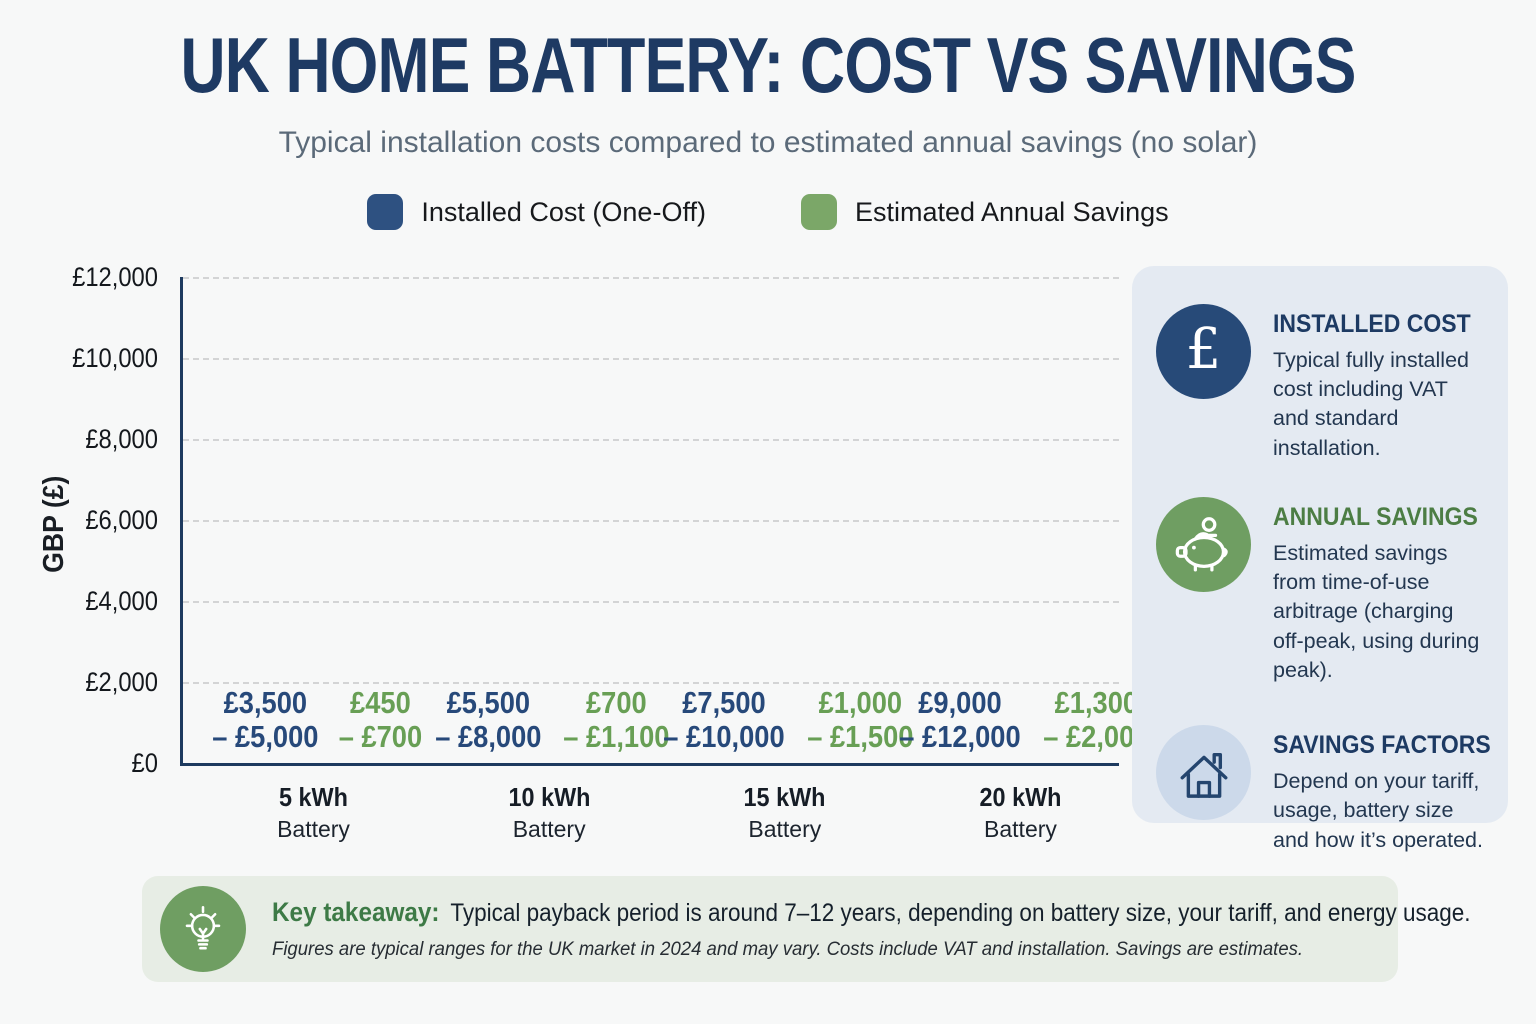  What do you see at coordinates (784, 812) in the screenshot?
I see `x-label-15kwh: 15 kWh Battery` at bounding box center [784, 812].